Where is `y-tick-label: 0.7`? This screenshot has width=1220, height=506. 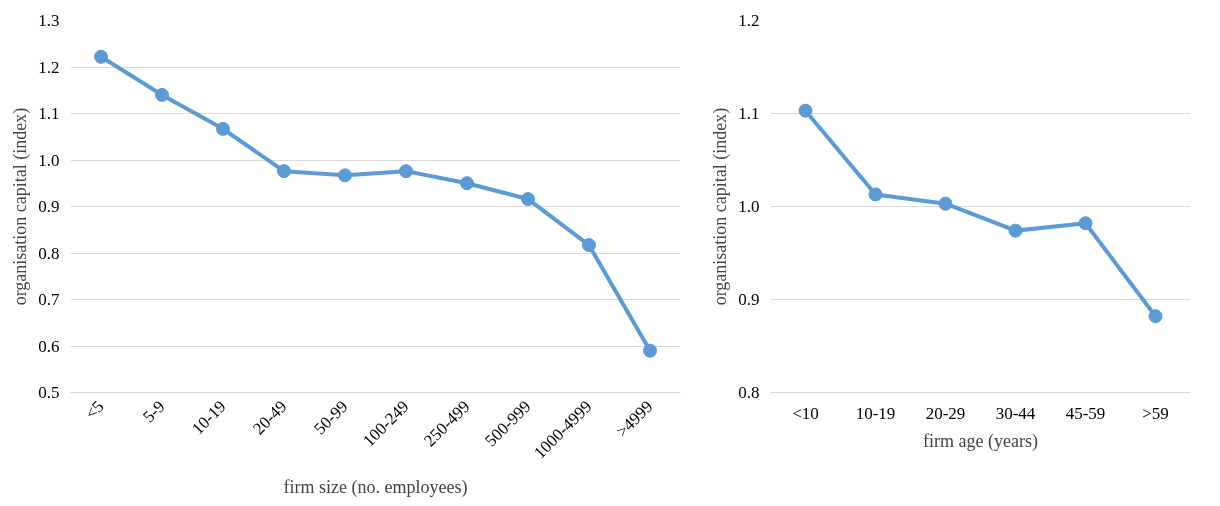 y-tick-label: 0.7 is located at coordinates (49, 299).